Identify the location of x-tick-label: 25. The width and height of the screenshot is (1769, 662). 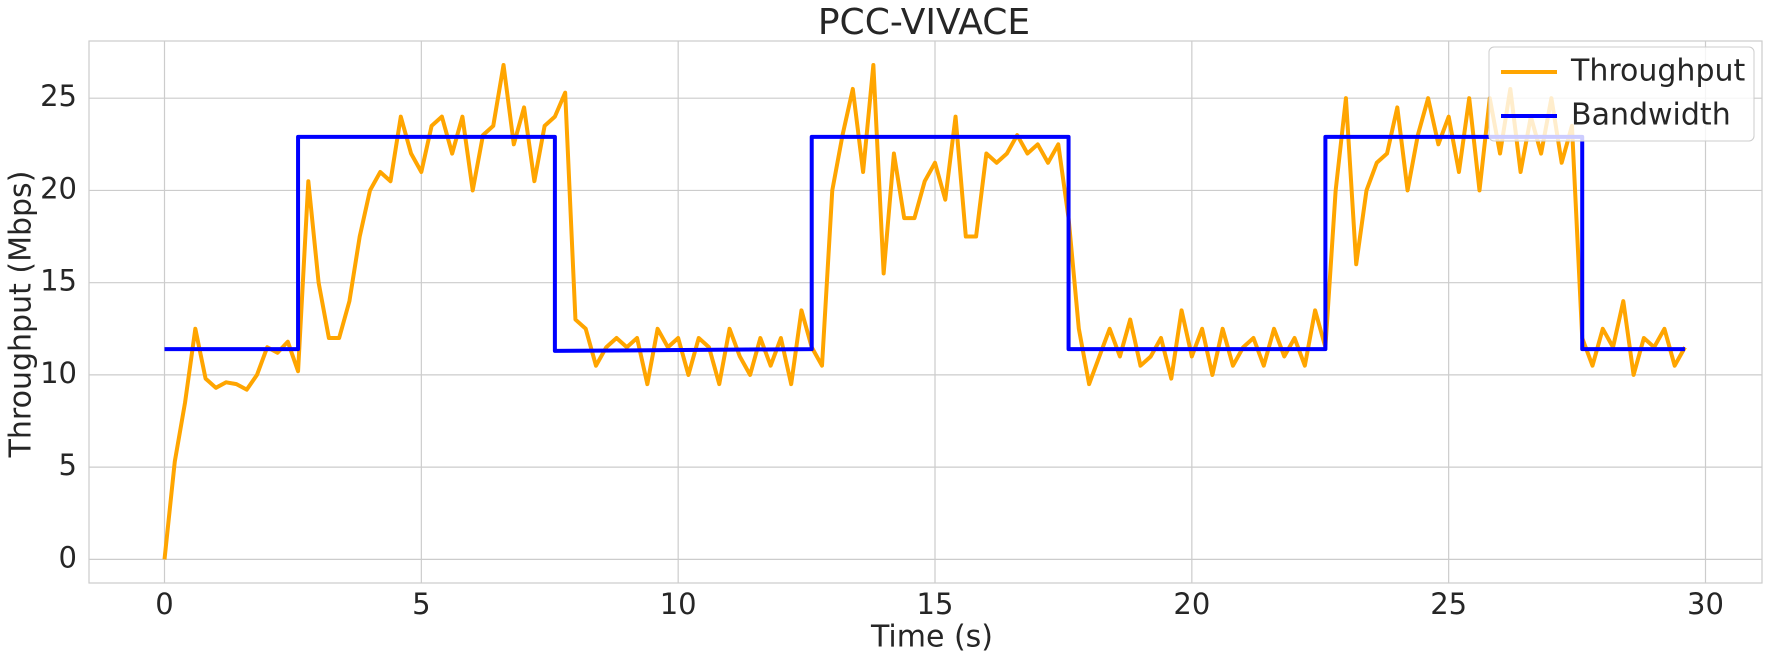
(1448, 604).